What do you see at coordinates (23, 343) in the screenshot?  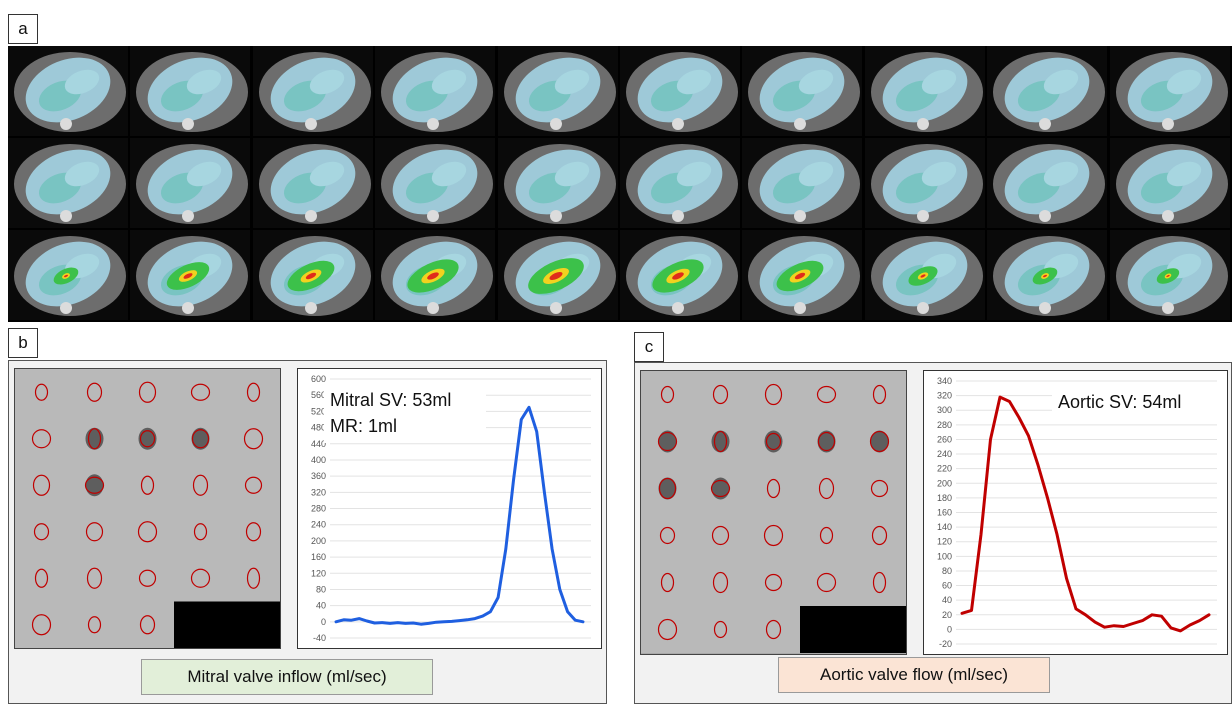 I see `panel-label-b: b` at bounding box center [23, 343].